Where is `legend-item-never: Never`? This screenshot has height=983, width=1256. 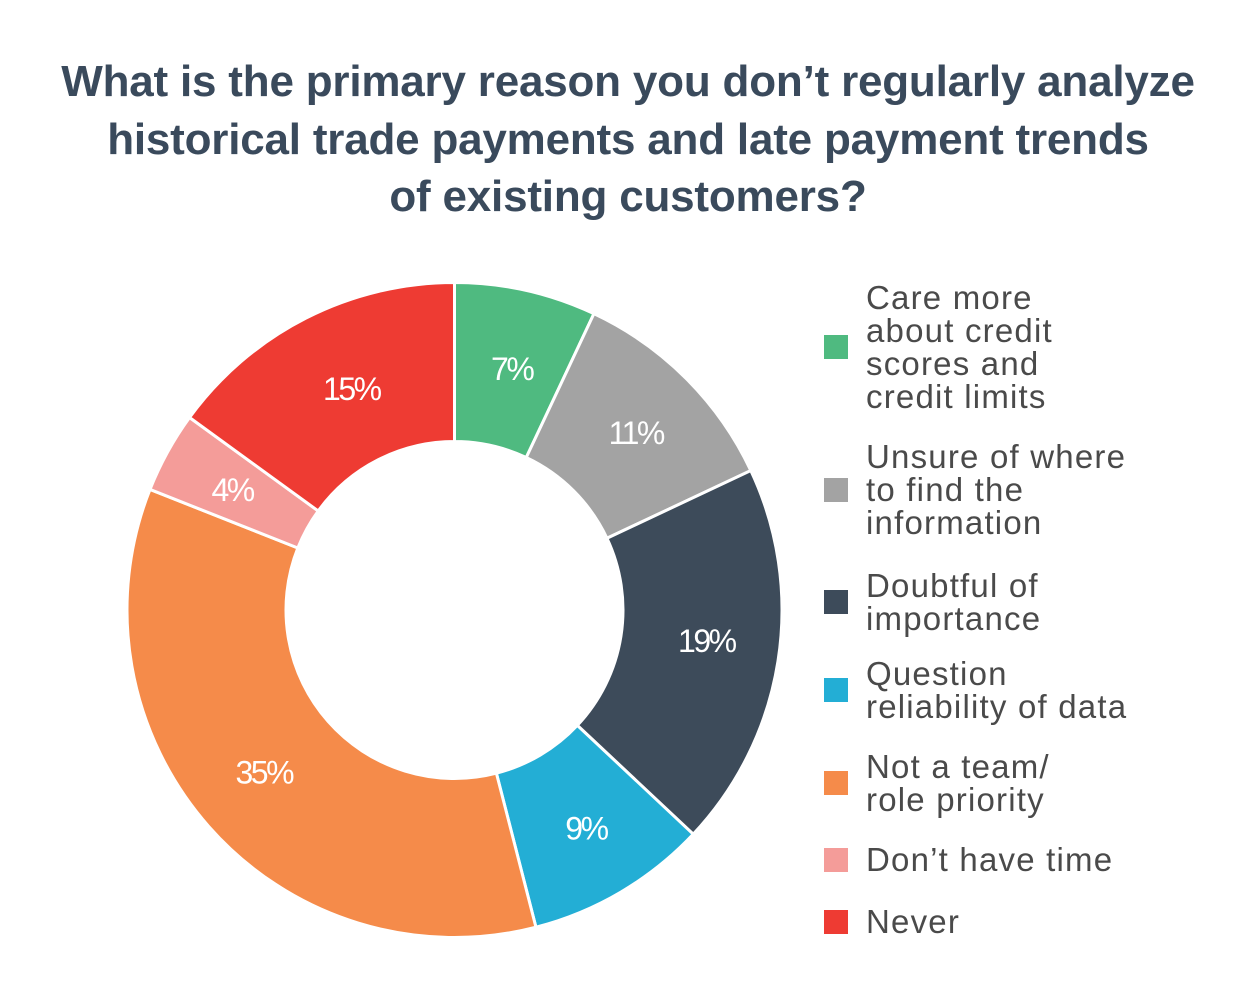
legend-item-never: Never is located at coordinates (1024, 921).